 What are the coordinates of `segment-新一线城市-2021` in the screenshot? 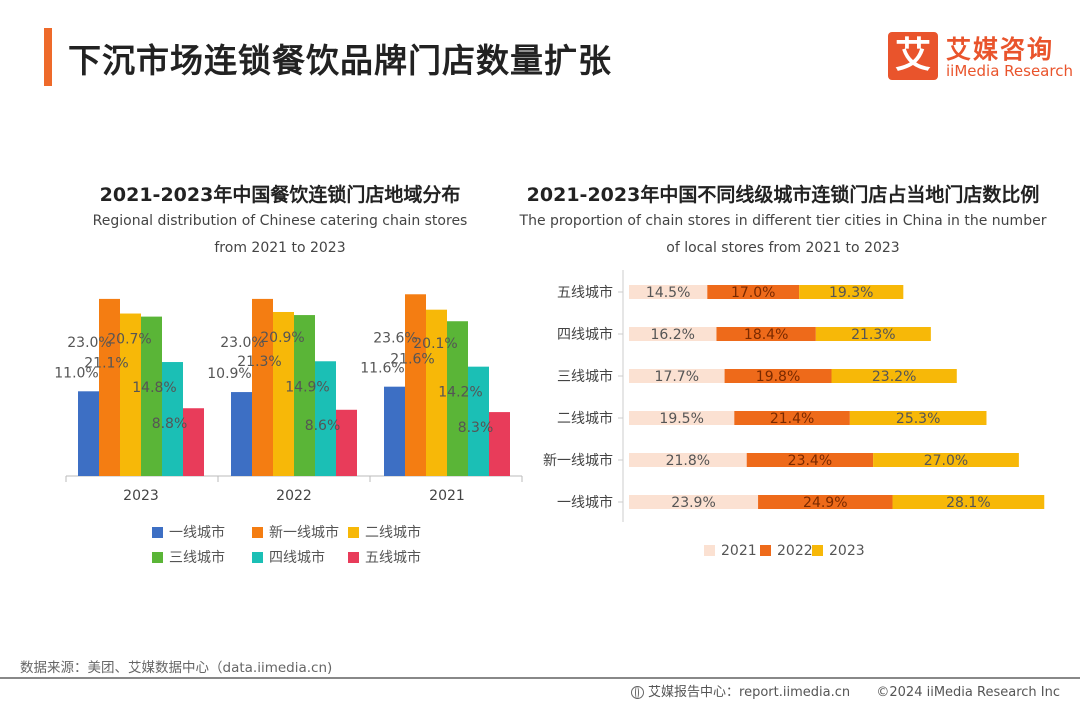 It's located at (688, 460).